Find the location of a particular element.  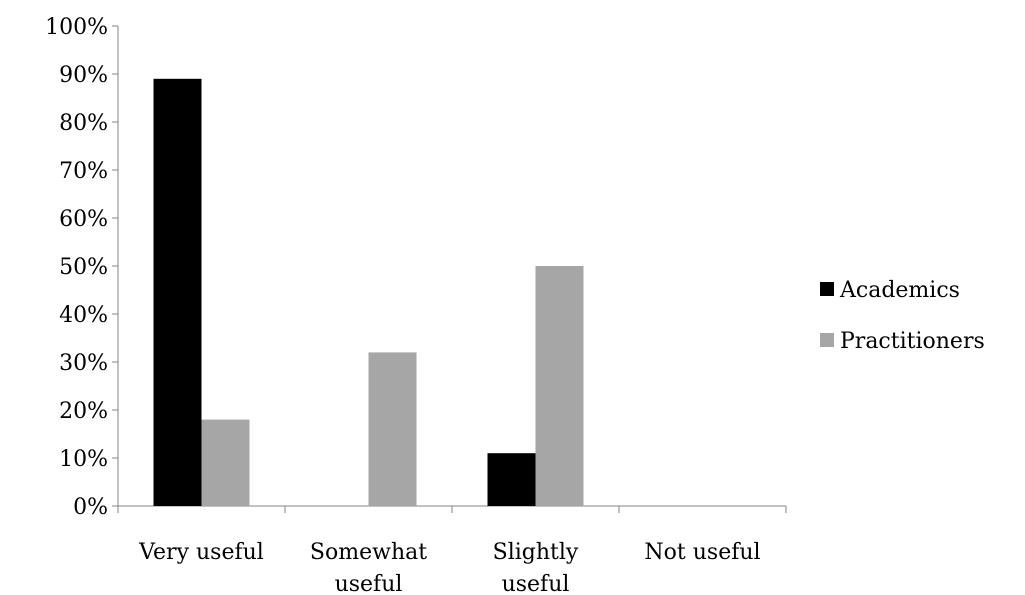

y-tick-label: 60% is located at coordinates (83, 219).